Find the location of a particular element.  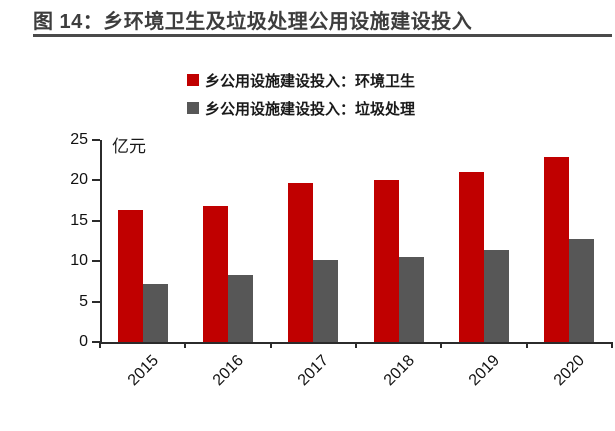

x-tick-label: 2016 is located at coordinates (228, 371).